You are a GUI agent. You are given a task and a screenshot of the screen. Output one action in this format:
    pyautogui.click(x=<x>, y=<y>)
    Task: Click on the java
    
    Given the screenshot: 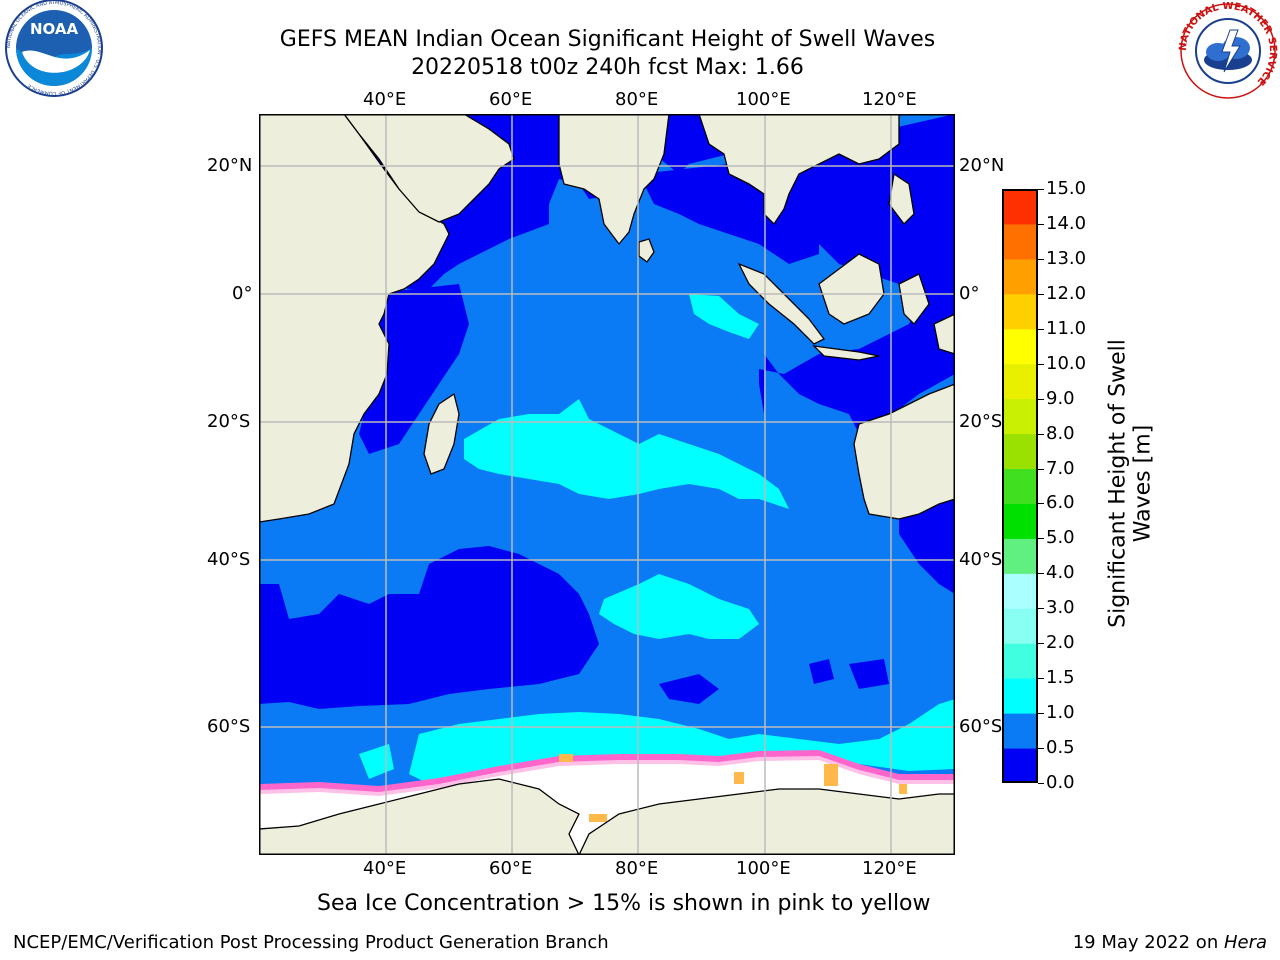 What is the action you would take?
    pyautogui.click(x=846, y=353)
    